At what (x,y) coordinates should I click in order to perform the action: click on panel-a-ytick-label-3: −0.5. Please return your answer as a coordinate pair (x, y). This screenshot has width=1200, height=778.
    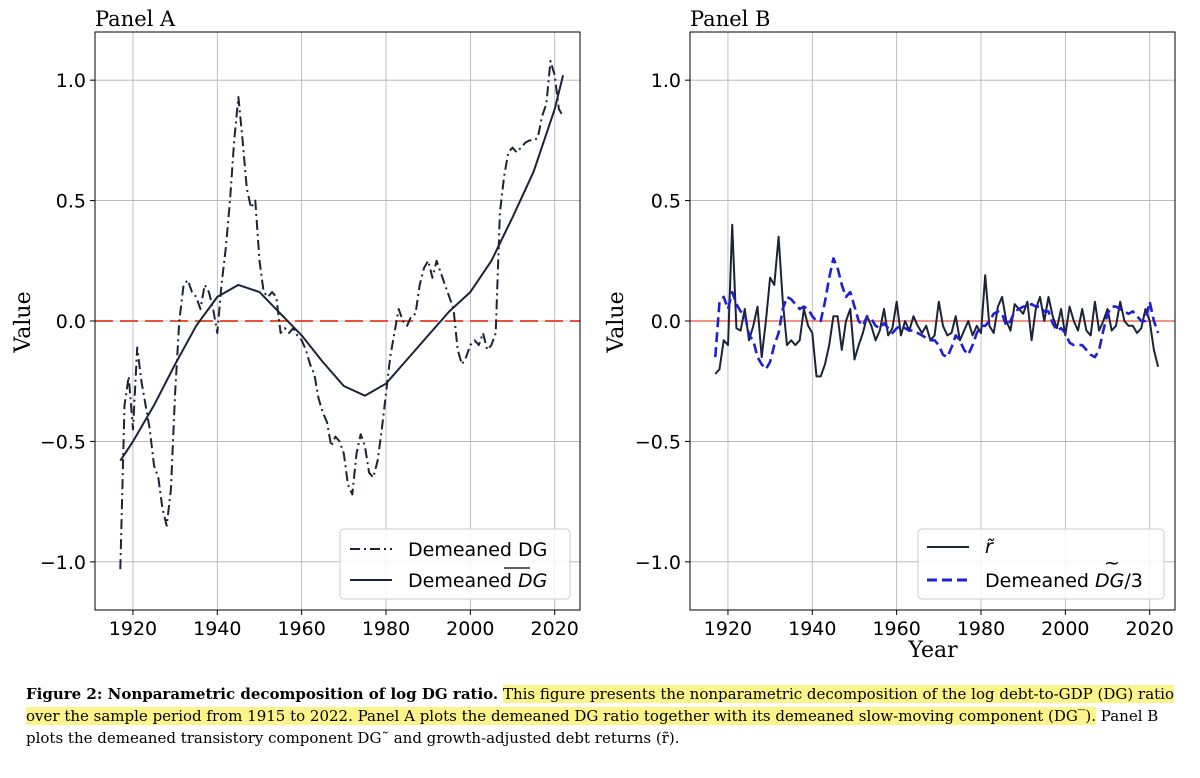
    Looking at the image, I should click on (63, 442).